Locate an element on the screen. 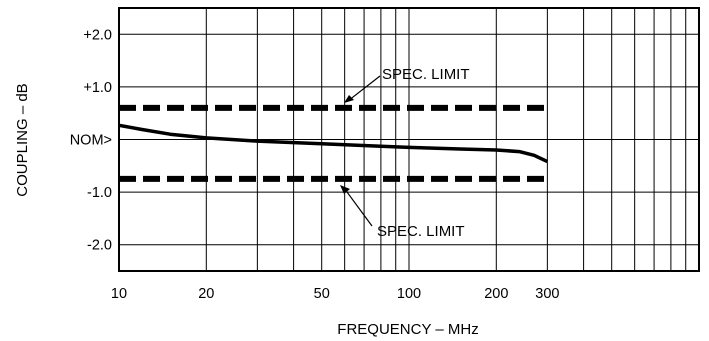  y-axis-label: COUPLING – dB is located at coordinates (22, 139).